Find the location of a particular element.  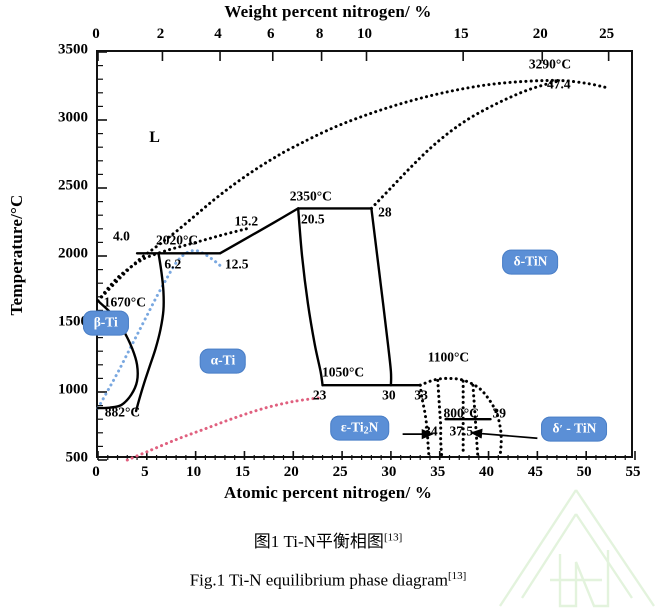

x-tick-label-25: 25 is located at coordinates (340, 472).